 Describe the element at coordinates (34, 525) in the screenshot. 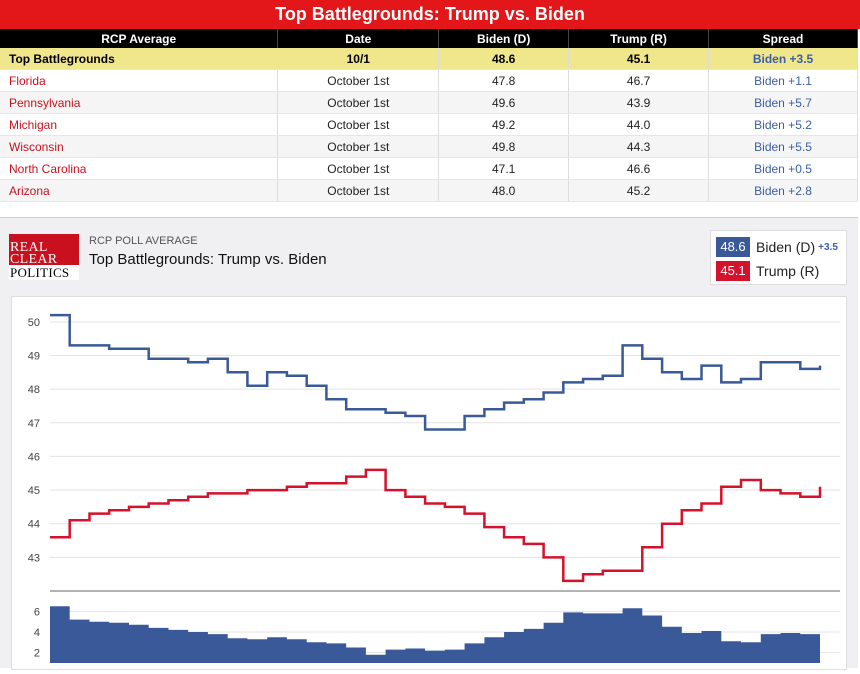

I see `y-tick-label: 44` at that location.